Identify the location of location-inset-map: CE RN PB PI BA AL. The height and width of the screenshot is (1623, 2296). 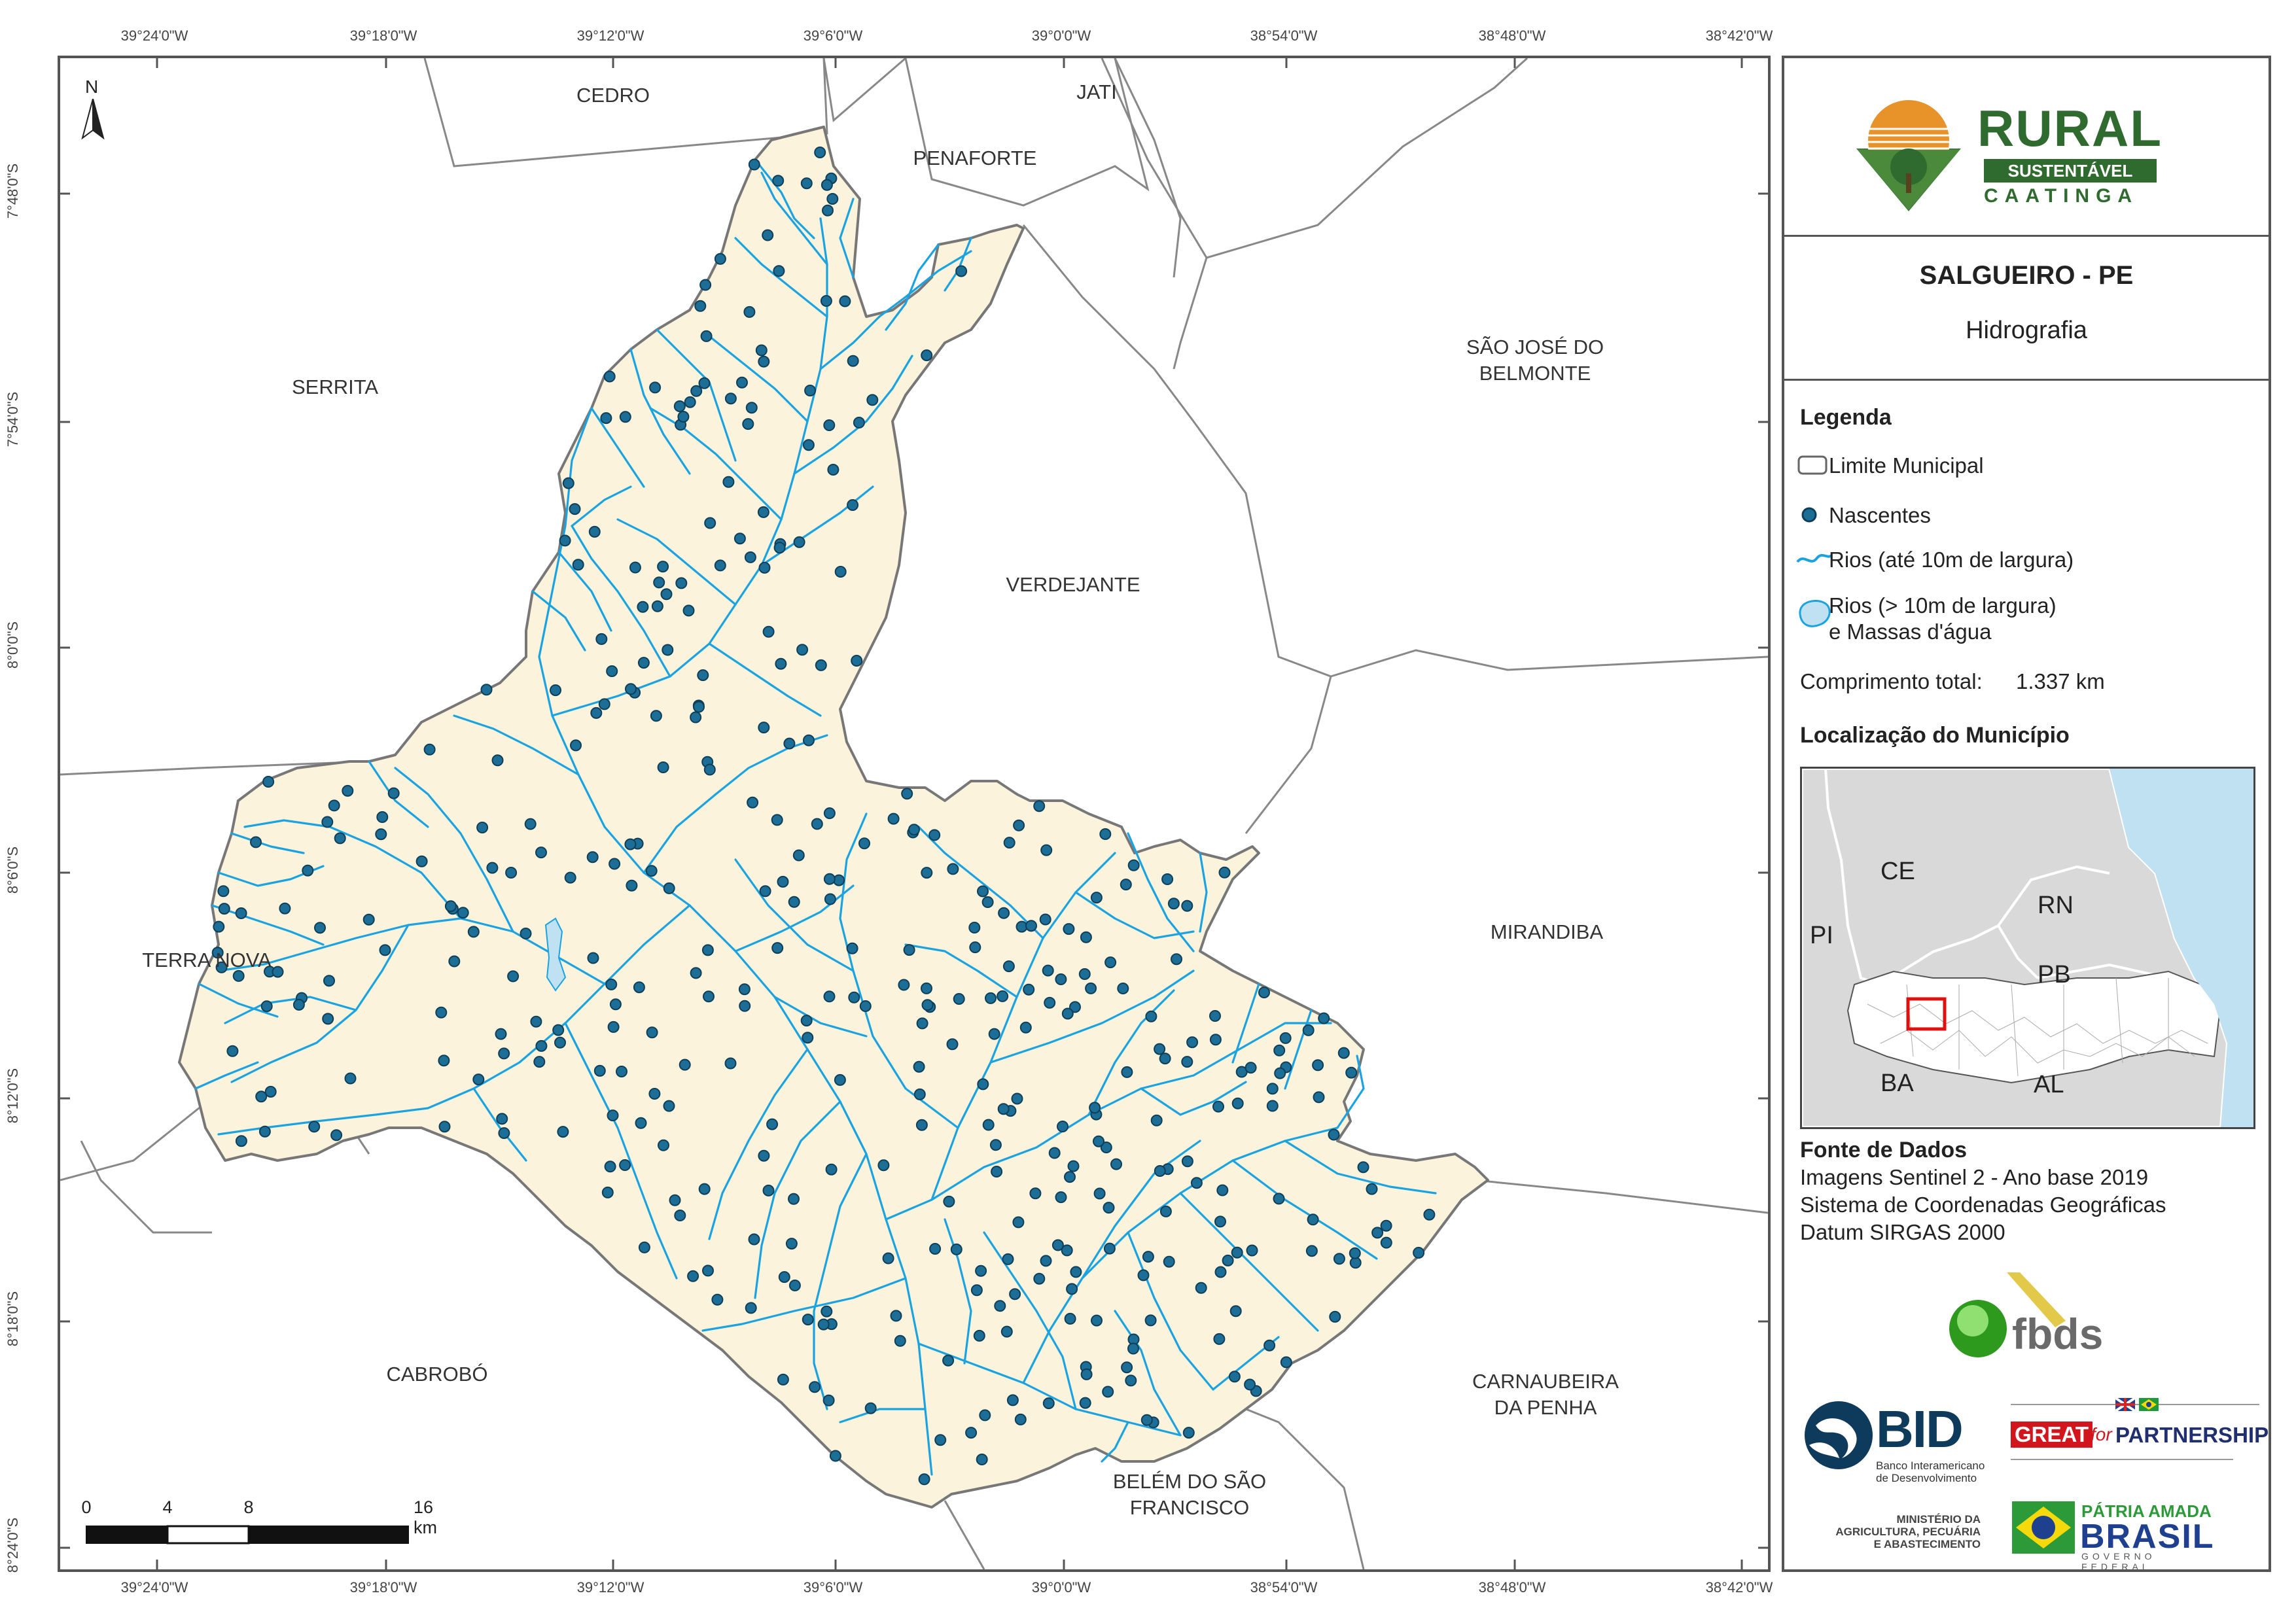
(2027, 948).